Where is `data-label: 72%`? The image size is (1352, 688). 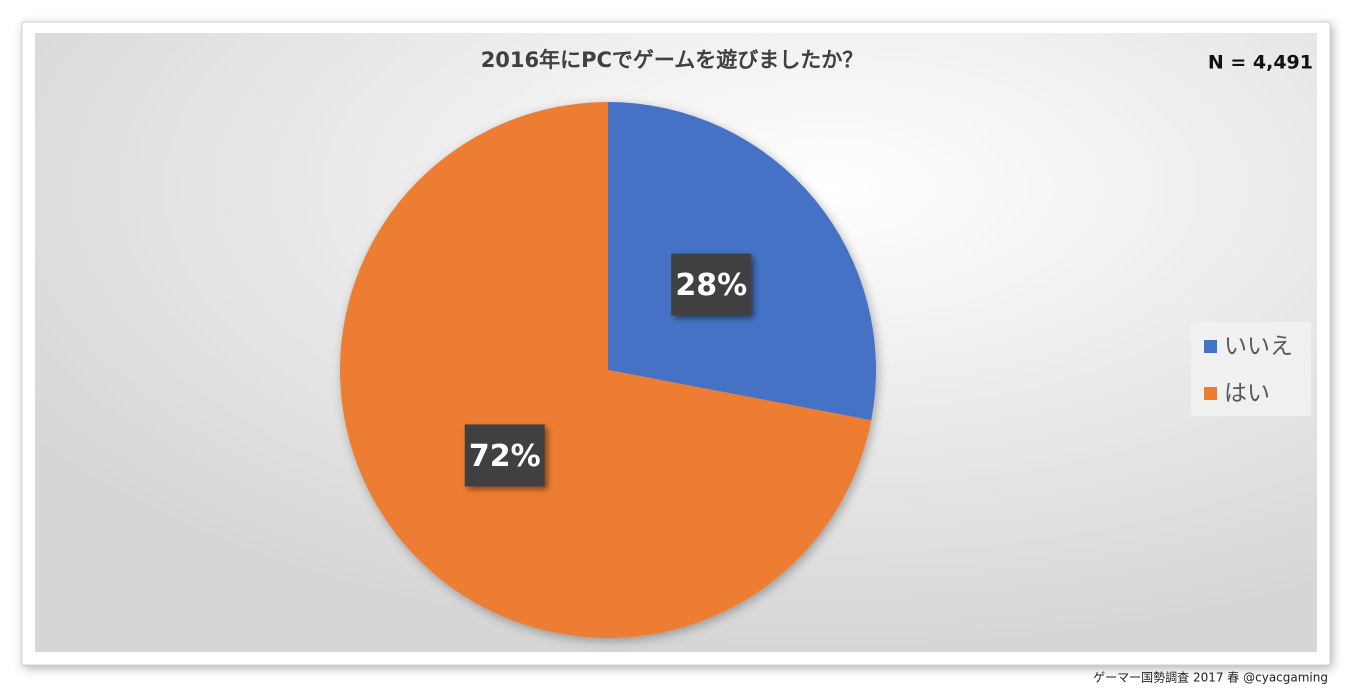
data-label: 72% is located at coordinates (505, 456).